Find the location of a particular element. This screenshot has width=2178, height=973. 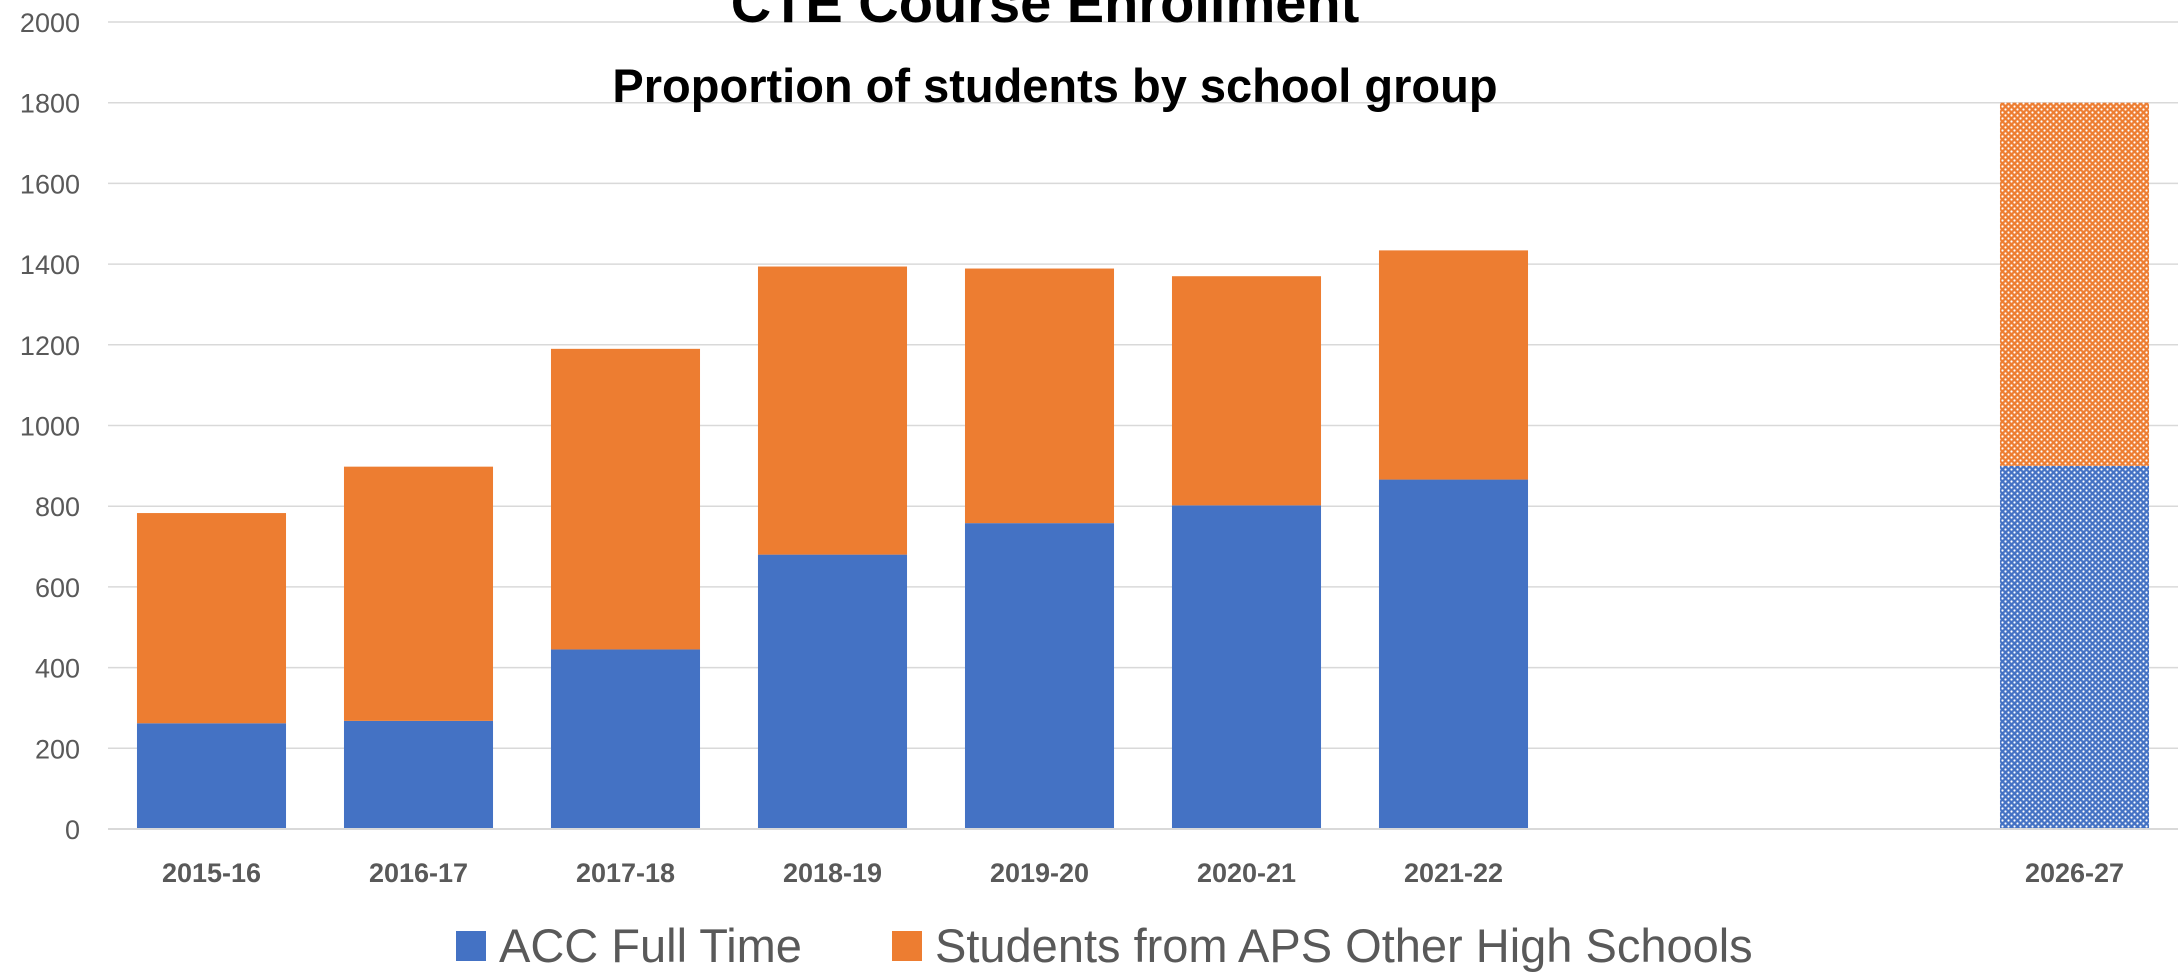

y-tick-label: 1800 is located at coordinates (50, 104).